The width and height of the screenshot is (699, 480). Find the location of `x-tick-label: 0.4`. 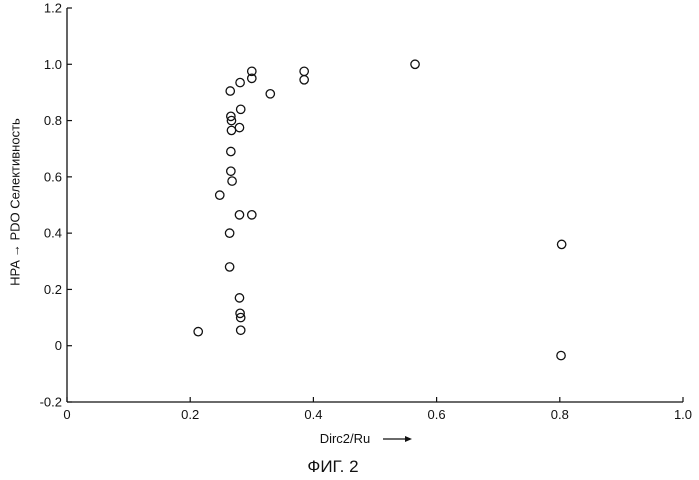

x-tick-label: 0.4 is located at coordinates (313, 414).